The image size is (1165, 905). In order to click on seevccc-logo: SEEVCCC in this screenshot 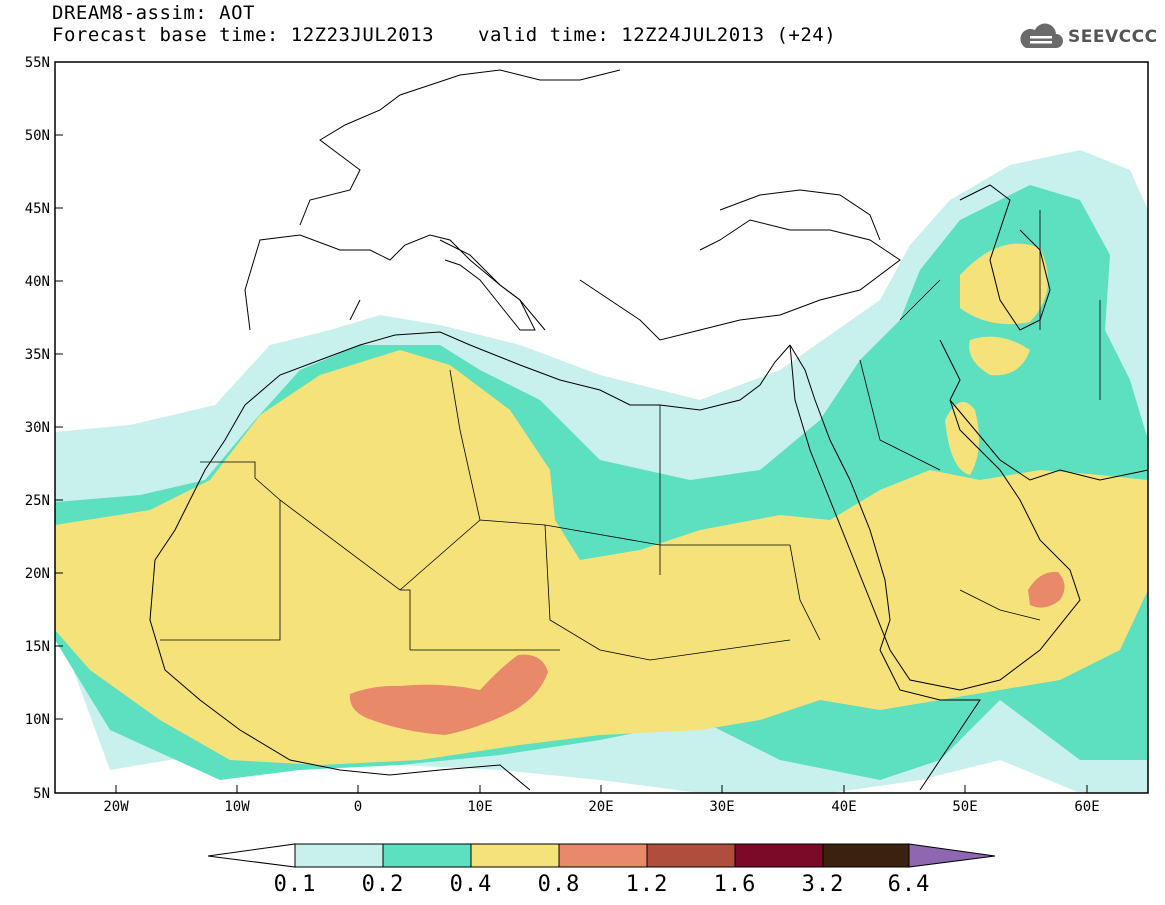, I will do `click(1088, 37)`.